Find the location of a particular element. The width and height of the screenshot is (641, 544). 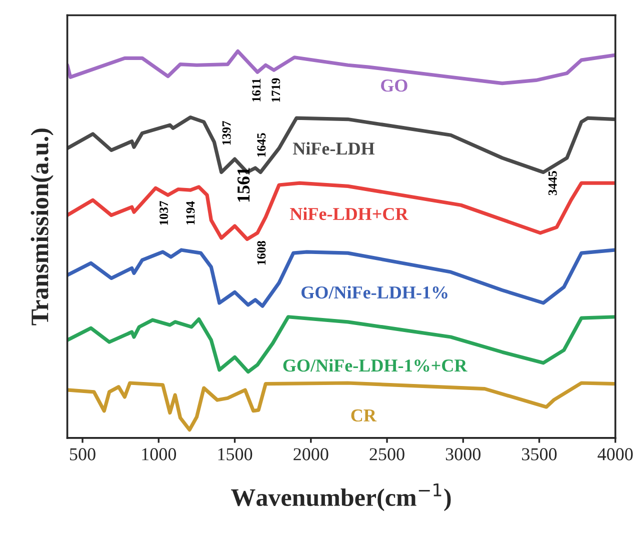

x-tick-label: 1500 is located at coordinates (235, 454).